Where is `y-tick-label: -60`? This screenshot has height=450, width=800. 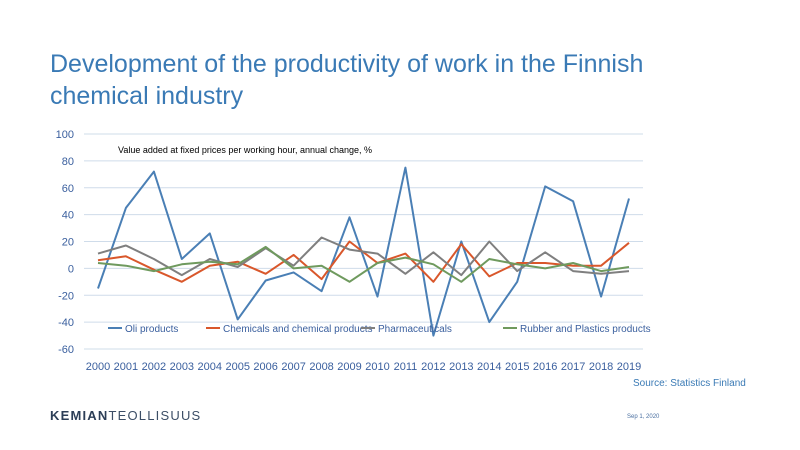 y-tick-label: -60 is located at coordinates (66, 350).